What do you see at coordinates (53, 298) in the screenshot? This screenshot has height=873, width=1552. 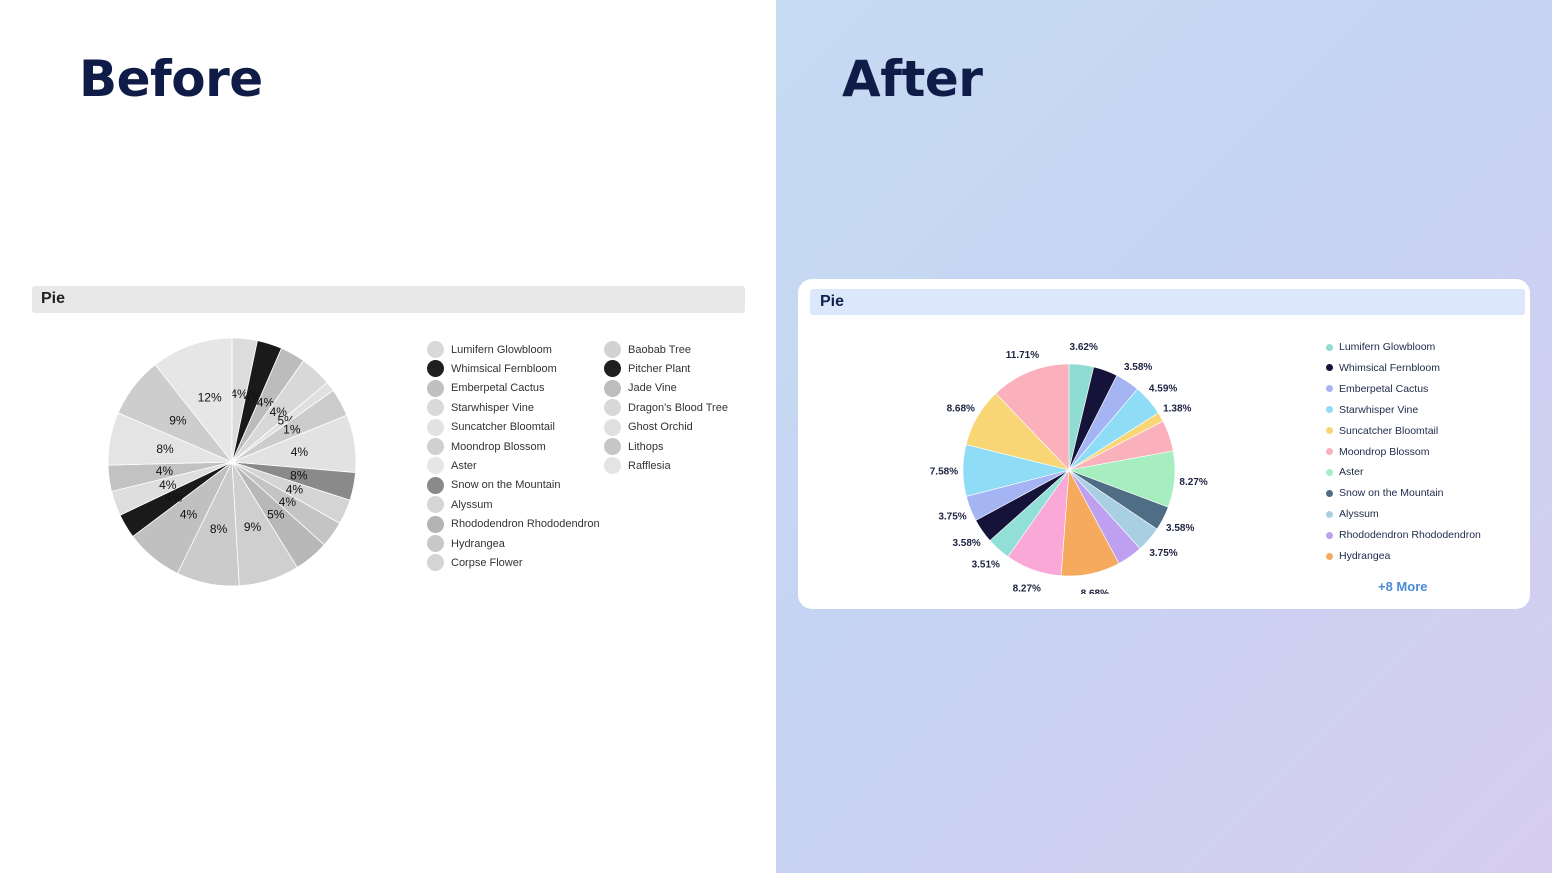 I see `before-panel-title: Pie` at bounding box center [53, 298].